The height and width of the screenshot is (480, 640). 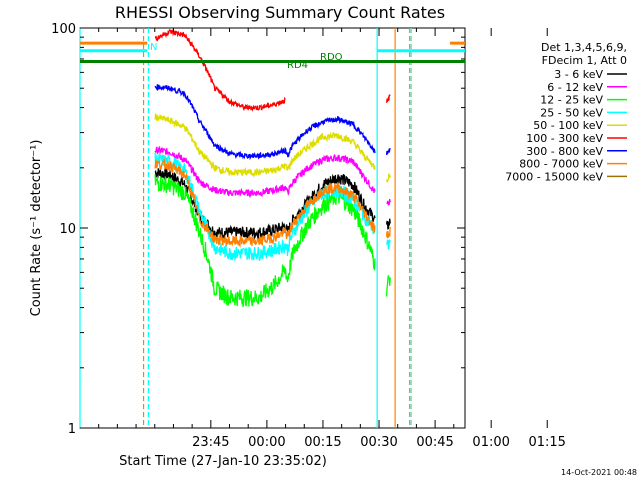 What do you see at coordinates (561, 164) in the screenshot?
I see `legend-label: 800 - 7000 keV` at bounding box center [561, 164].